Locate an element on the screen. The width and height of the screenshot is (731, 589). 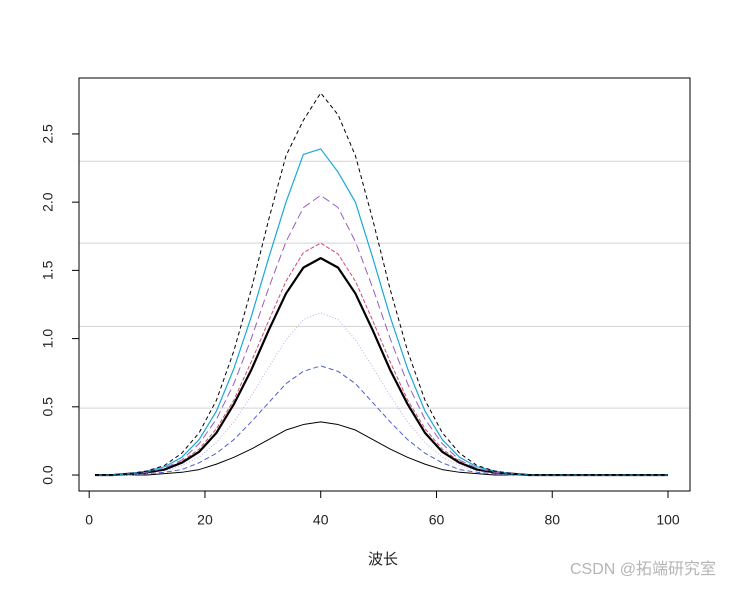
y-tick-label: 1.0 is located at coordinates (48, 339).